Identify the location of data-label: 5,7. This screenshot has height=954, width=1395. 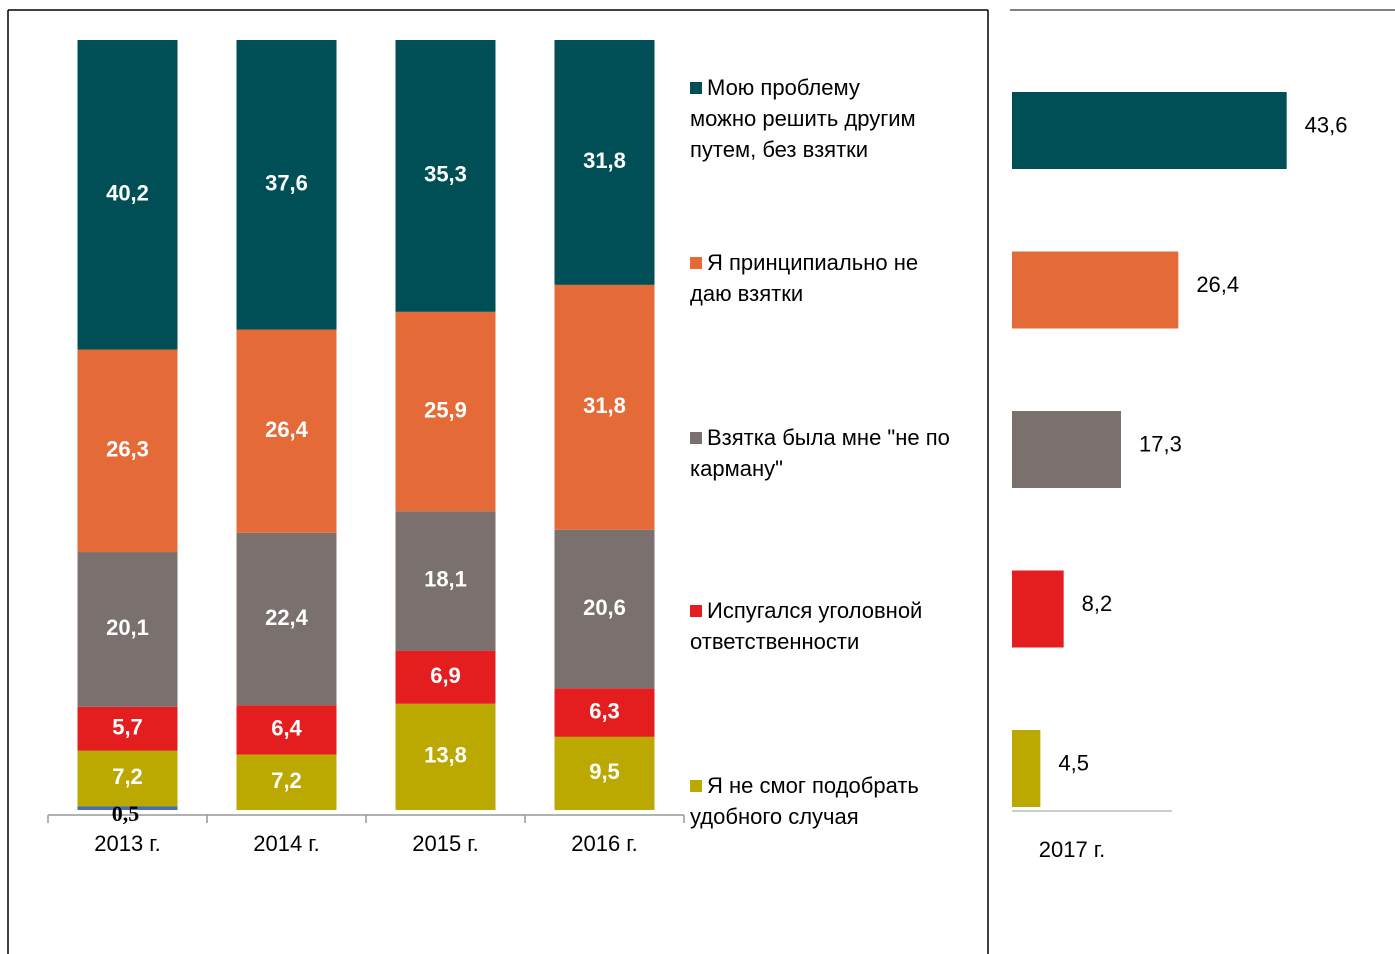
(127, 727).